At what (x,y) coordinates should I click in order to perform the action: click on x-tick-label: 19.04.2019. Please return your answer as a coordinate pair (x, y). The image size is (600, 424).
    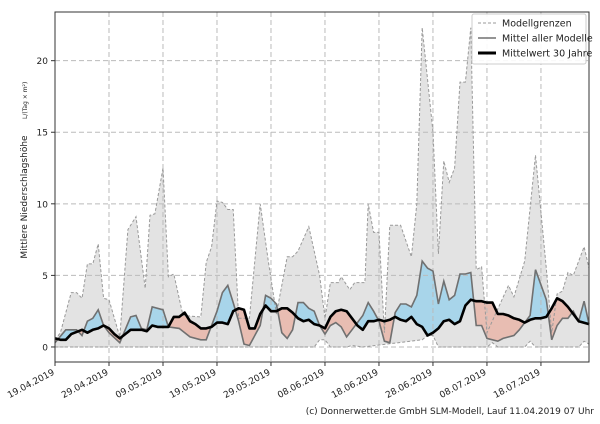
    Looking at the image, I should click on (31, 384).